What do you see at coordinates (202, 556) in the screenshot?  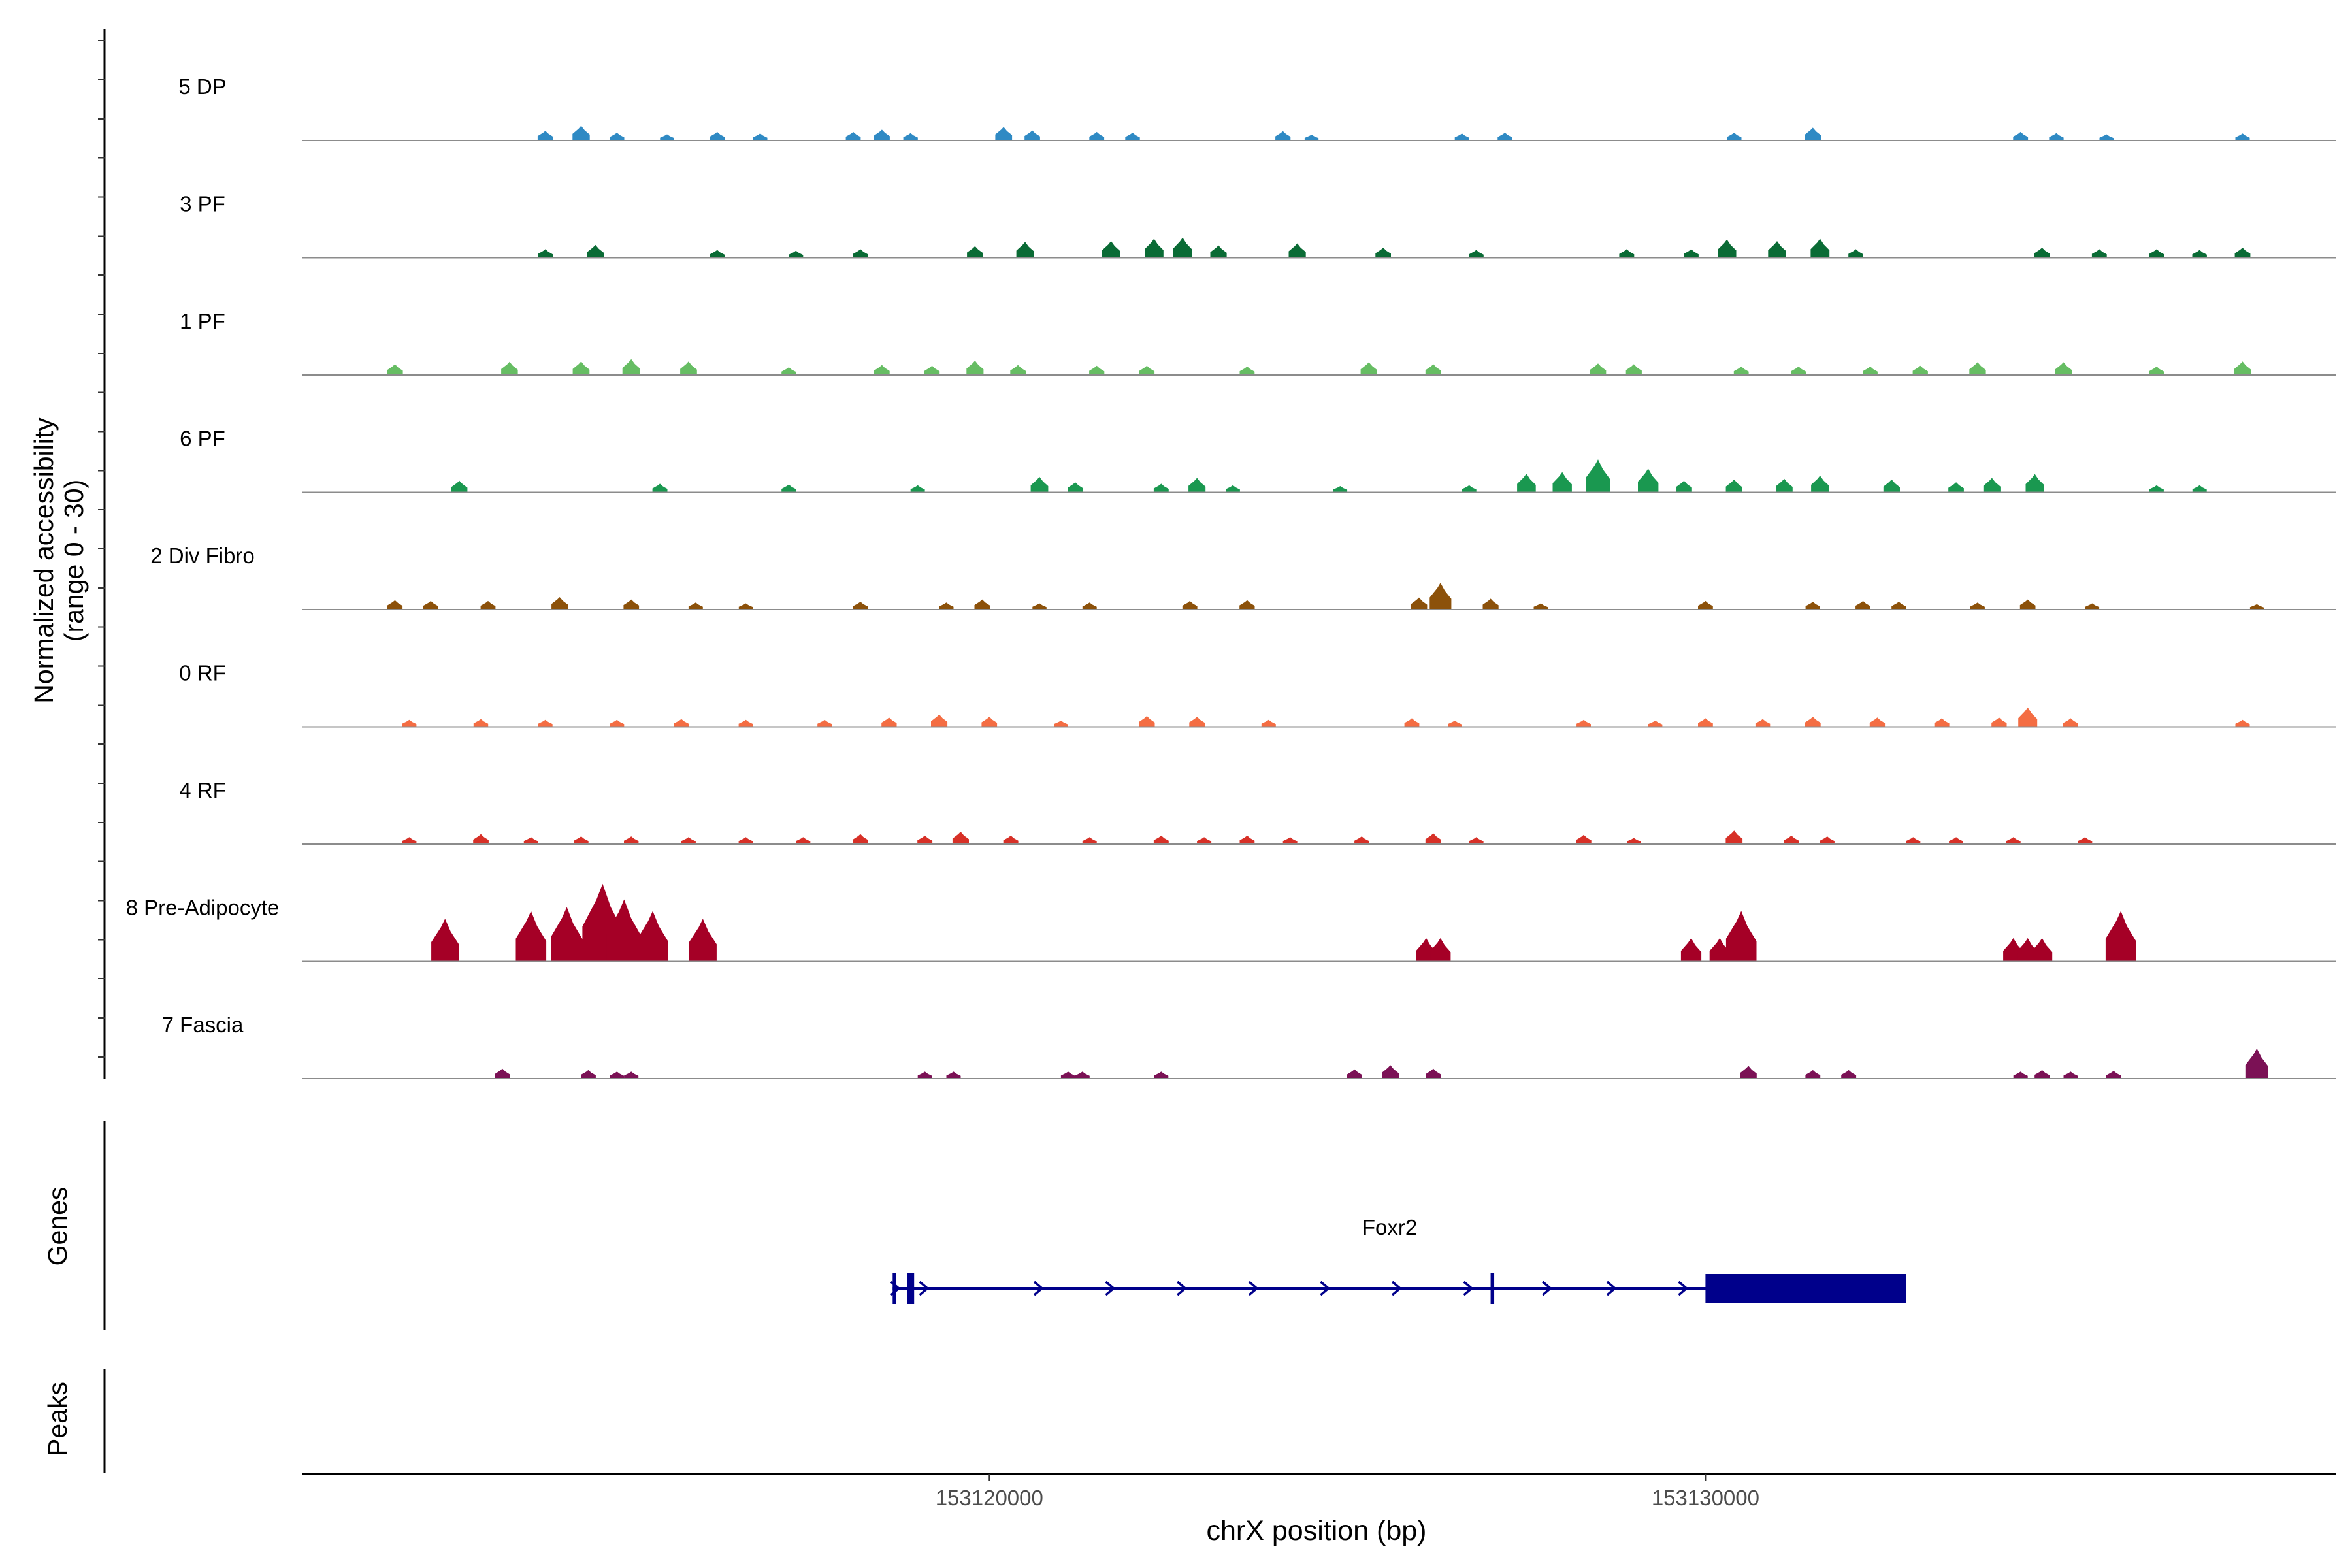 I see `track-label: 2 Div Fibro` at bounding box center [202, 556].